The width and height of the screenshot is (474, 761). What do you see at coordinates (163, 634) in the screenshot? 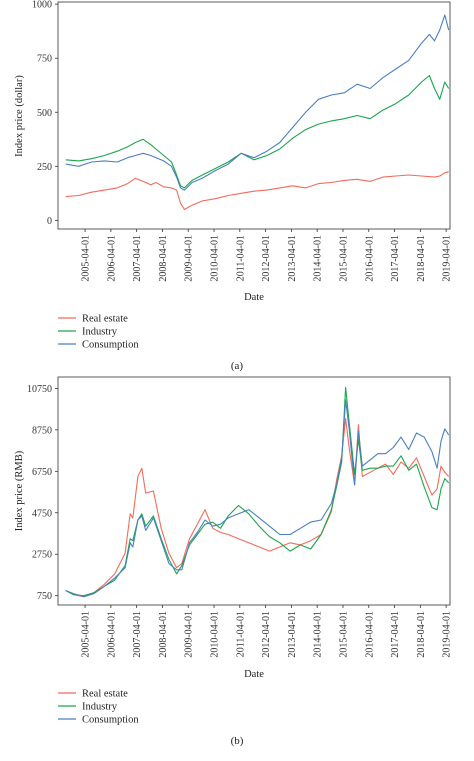
I see `chart-b-x-tick-label: 2008-04-01` at bounding box center [163, 634].